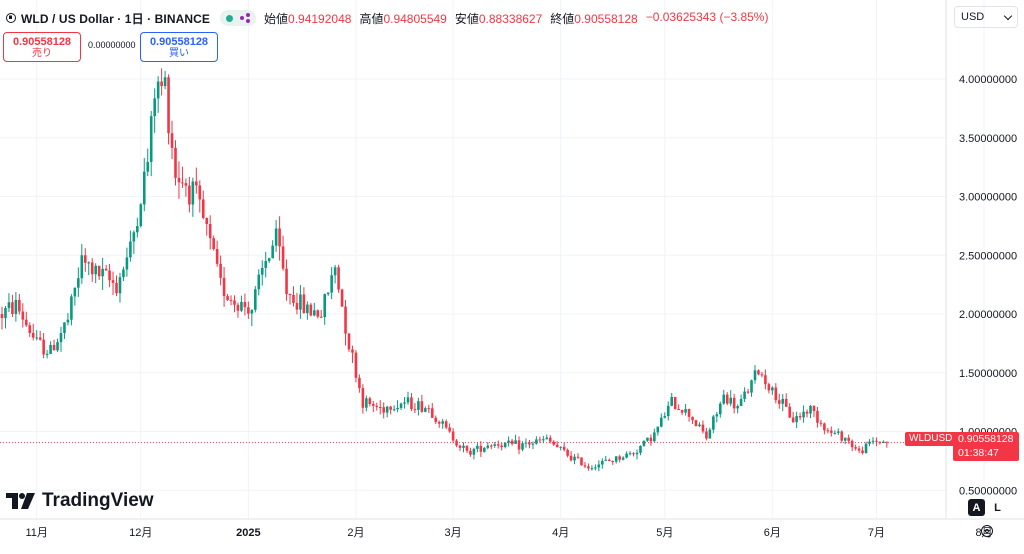 This screenshot has height=554, width=1024. What do you see at coordinates (238, 18) in the screenshot?
I see `market-status-pill` at bounding box center [238, 18].